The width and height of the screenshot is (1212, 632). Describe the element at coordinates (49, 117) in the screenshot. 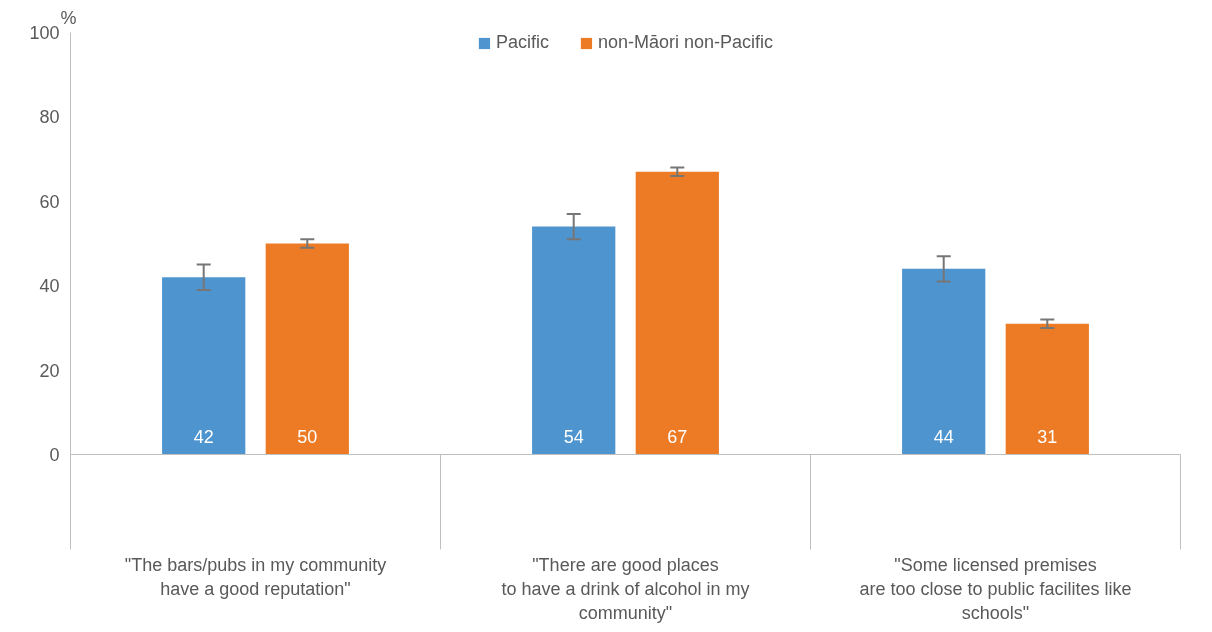

I see `y-tick-label: 80` at that location.